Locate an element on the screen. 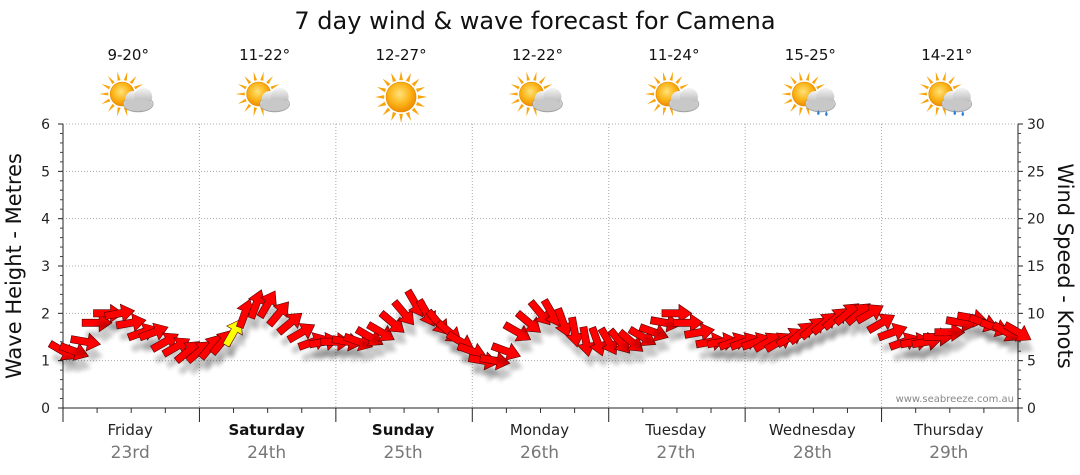 The image size is (1080, 475). left-tick-label: 0 is located at coordinates (45, 409).